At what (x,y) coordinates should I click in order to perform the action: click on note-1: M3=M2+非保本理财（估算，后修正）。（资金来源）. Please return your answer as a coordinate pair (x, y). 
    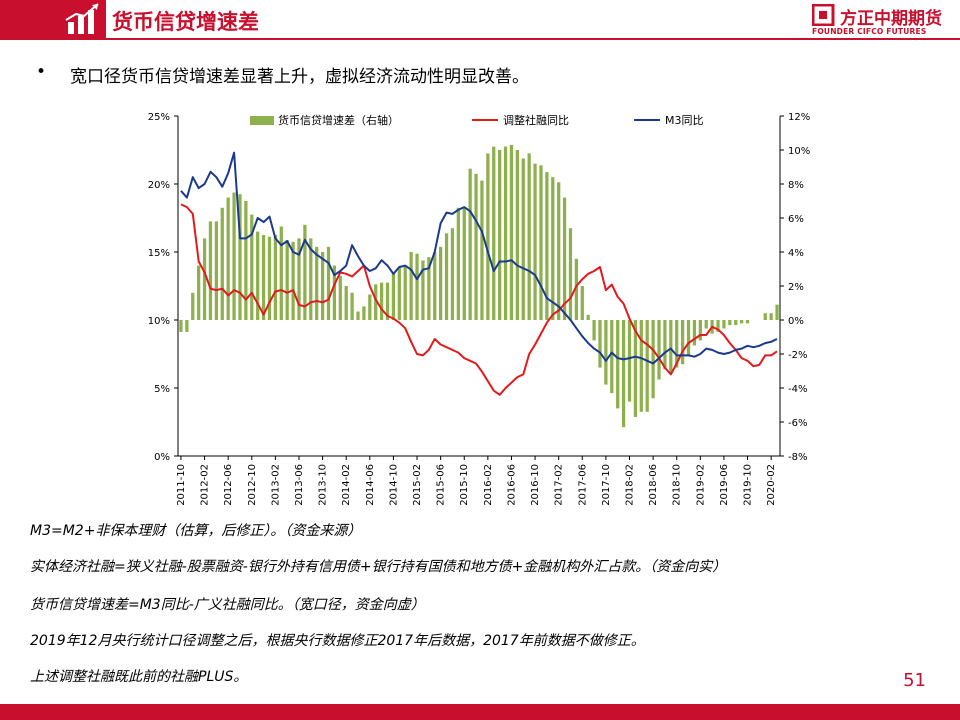
    Looking at the image, I should click on (196, 531).